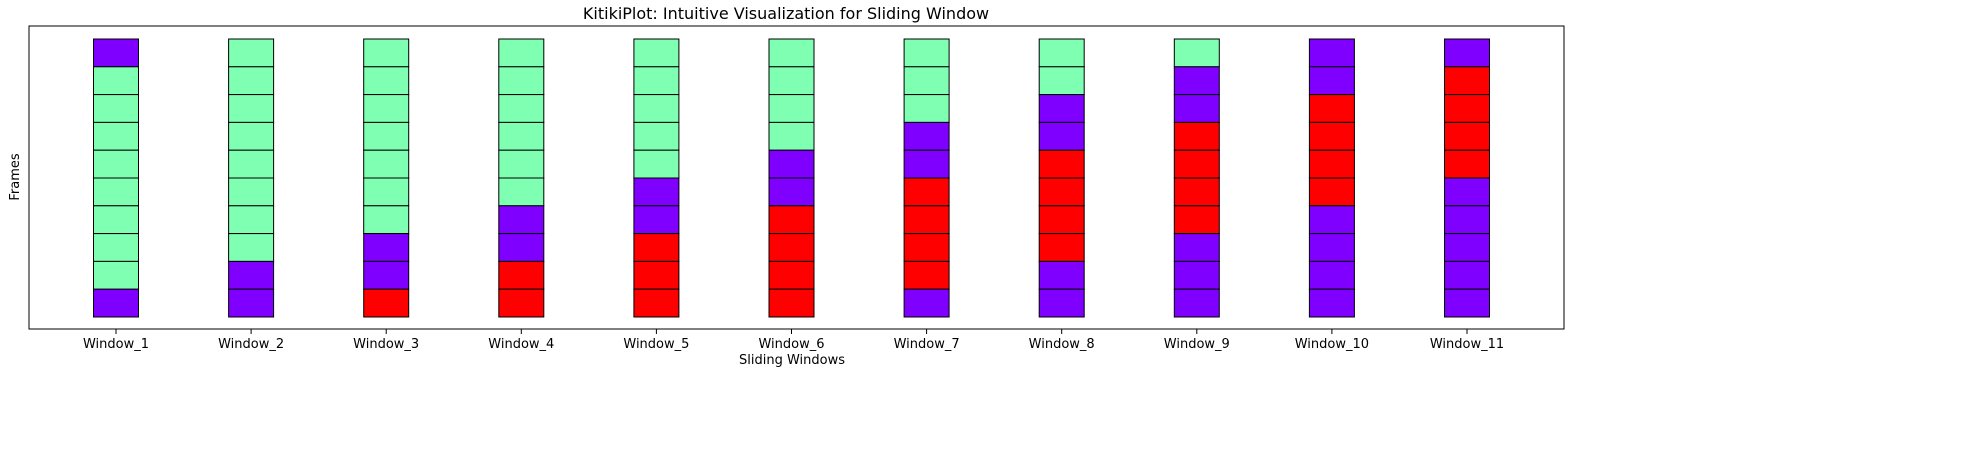 The width and height of the screenshot is (1977, 470). I want to click on x-tick-label: Window_1, so click(116, 344).